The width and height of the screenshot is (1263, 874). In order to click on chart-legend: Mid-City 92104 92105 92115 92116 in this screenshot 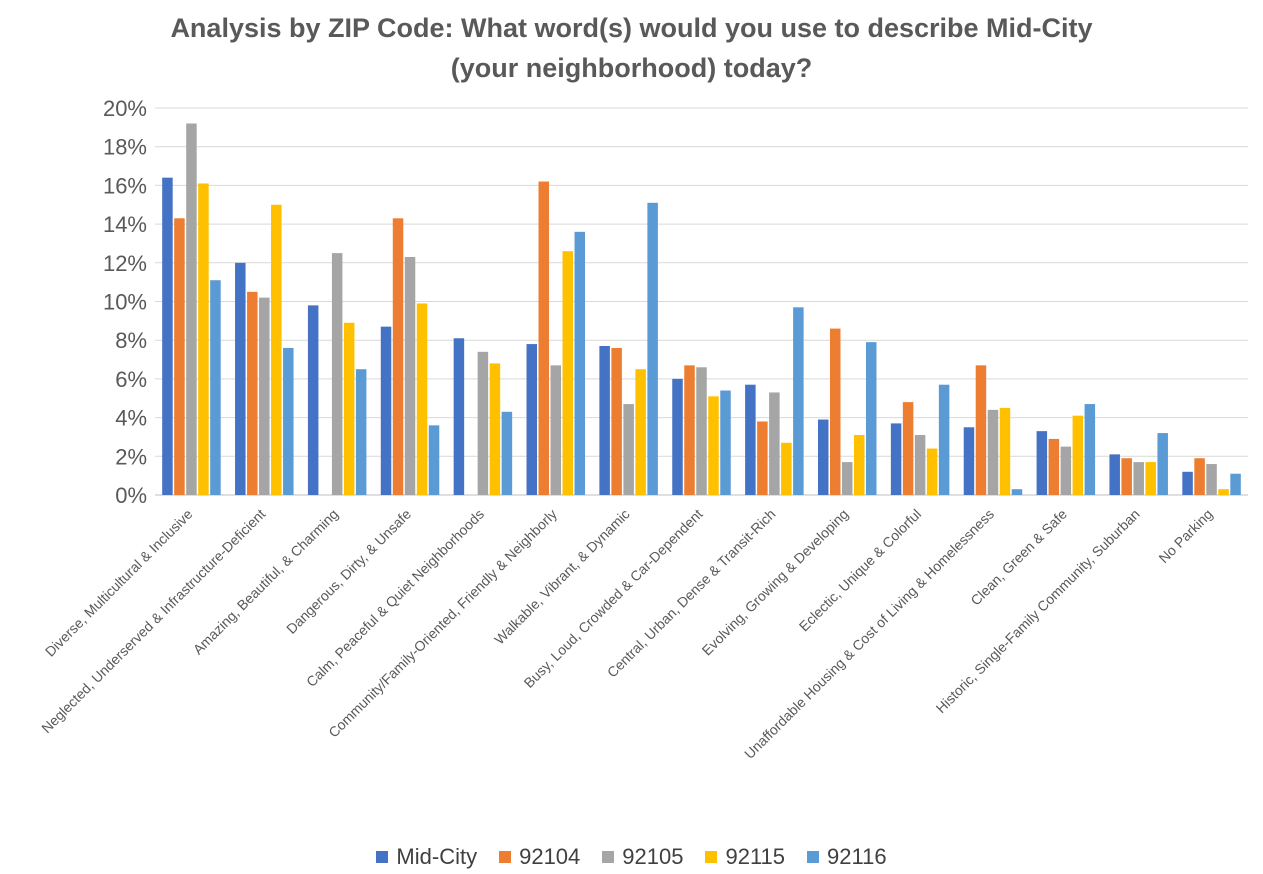, I will do `click(631, 857)`.